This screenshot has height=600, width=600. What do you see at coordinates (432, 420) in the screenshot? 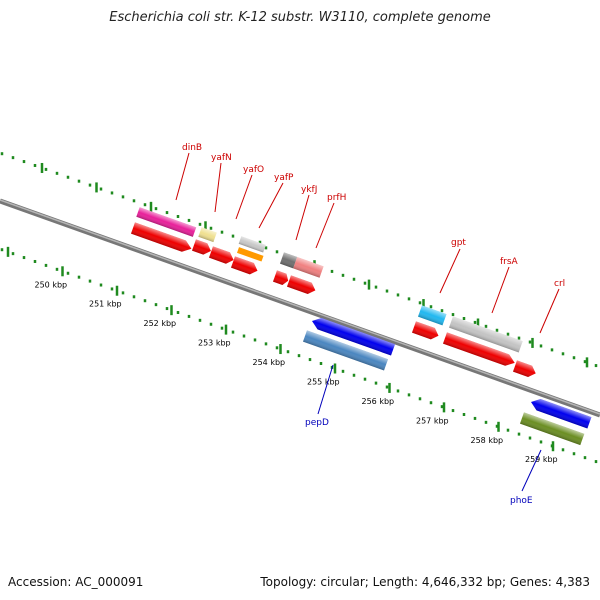
I see `tick-label-257: 257 kbp` at bounding box center [432, 420].